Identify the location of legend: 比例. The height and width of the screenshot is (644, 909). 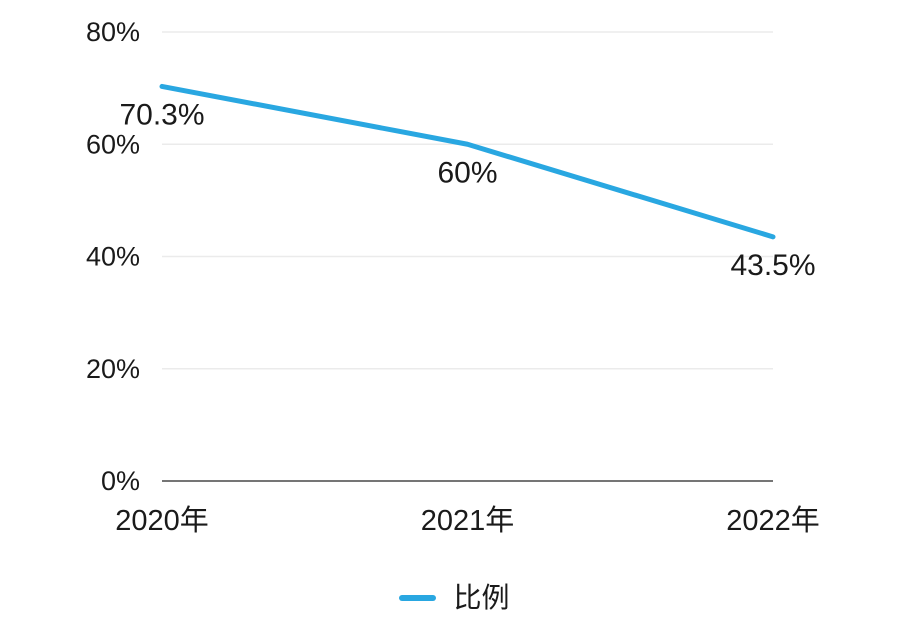
(454, 598).